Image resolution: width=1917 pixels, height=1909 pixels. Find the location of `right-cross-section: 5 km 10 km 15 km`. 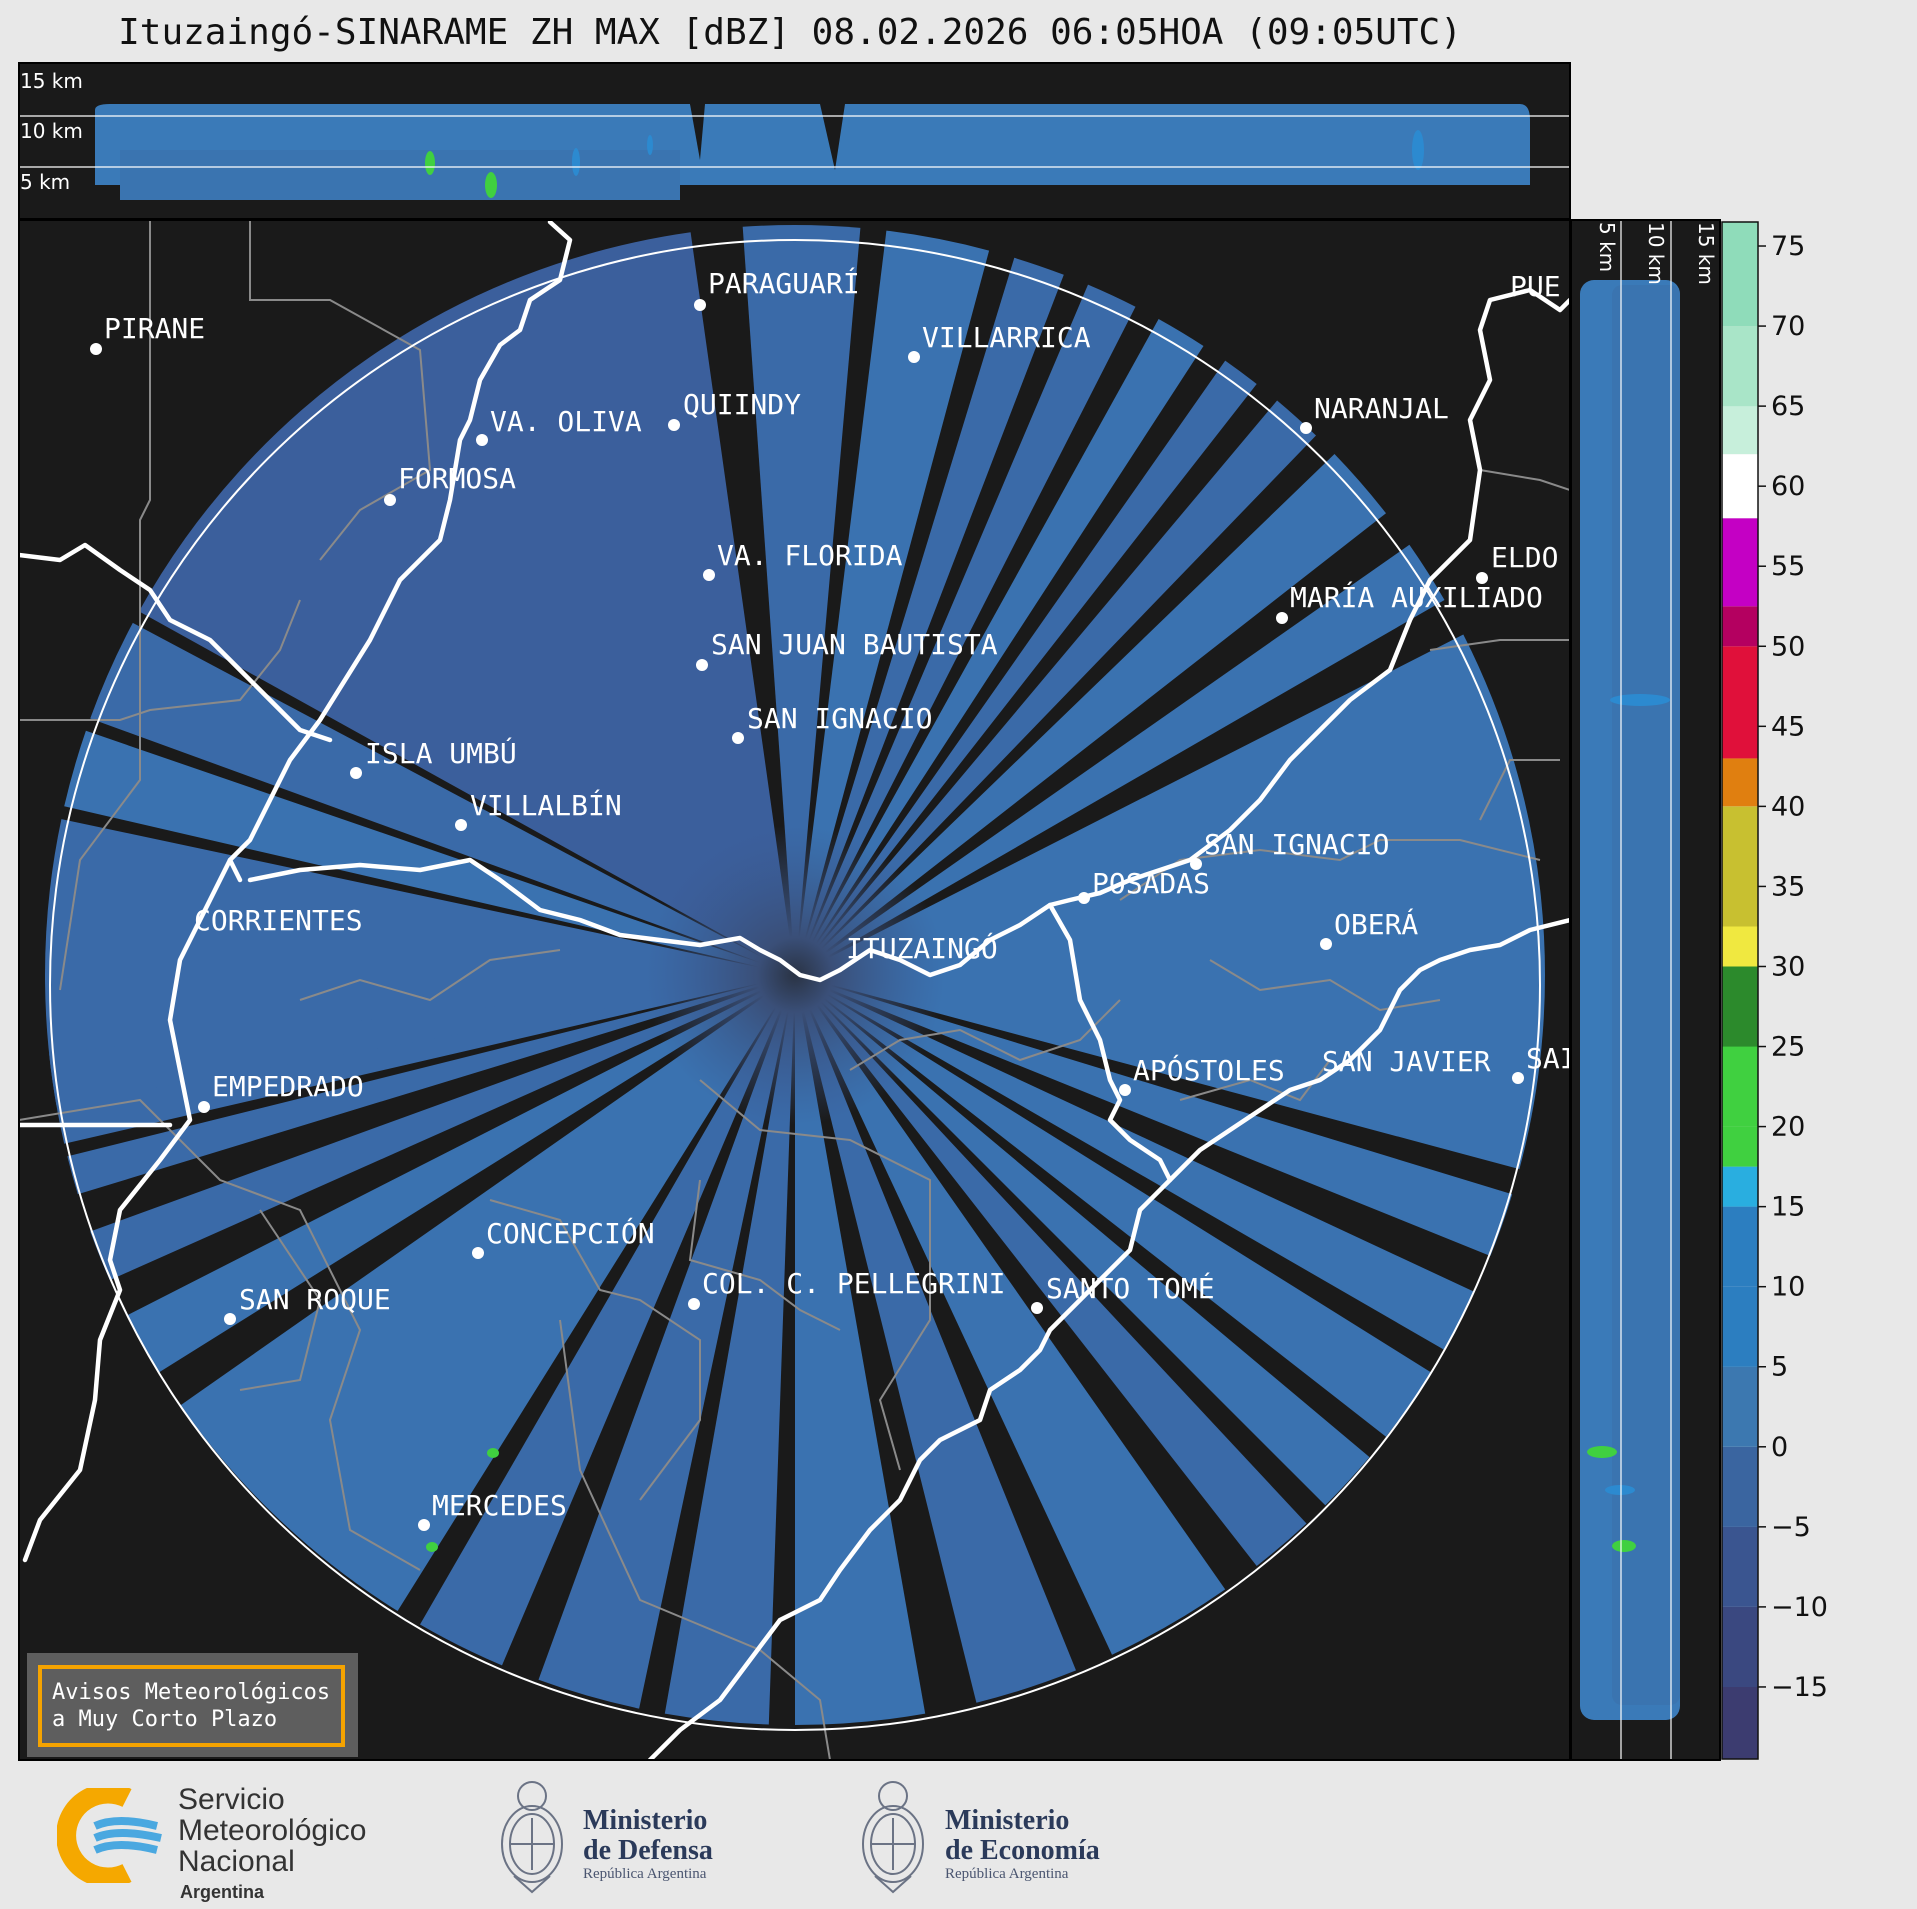

right-cross-section: 5 km 10 km 15 km is located at coordinates (1645, 990).